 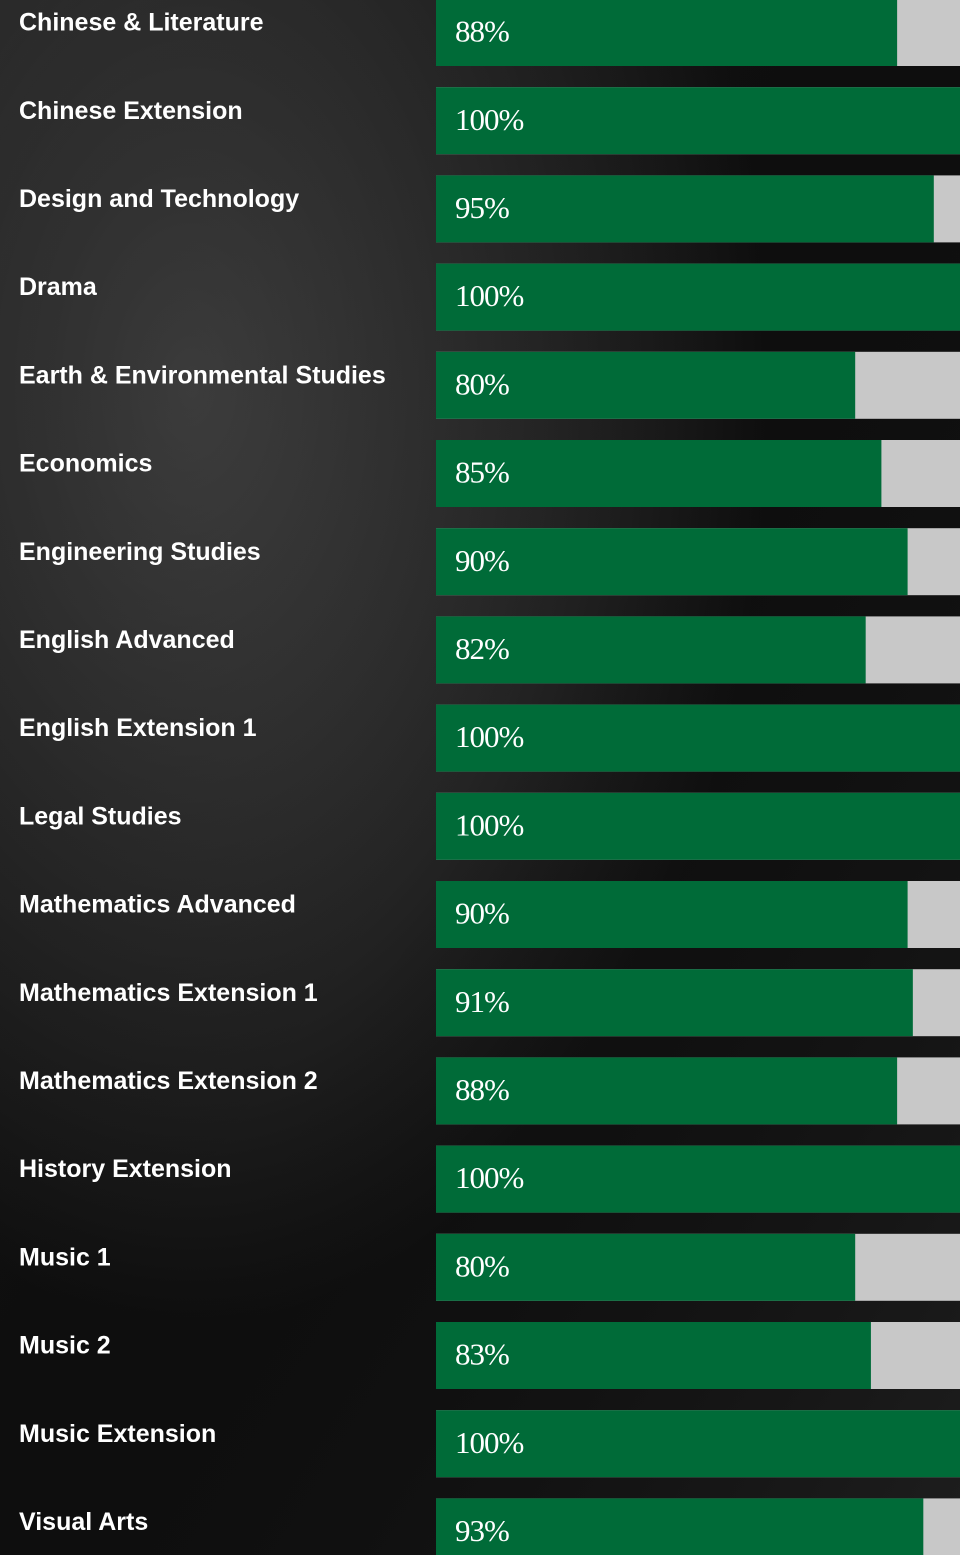 I want to click on value-label: 95%, so click(x=482, y=207).